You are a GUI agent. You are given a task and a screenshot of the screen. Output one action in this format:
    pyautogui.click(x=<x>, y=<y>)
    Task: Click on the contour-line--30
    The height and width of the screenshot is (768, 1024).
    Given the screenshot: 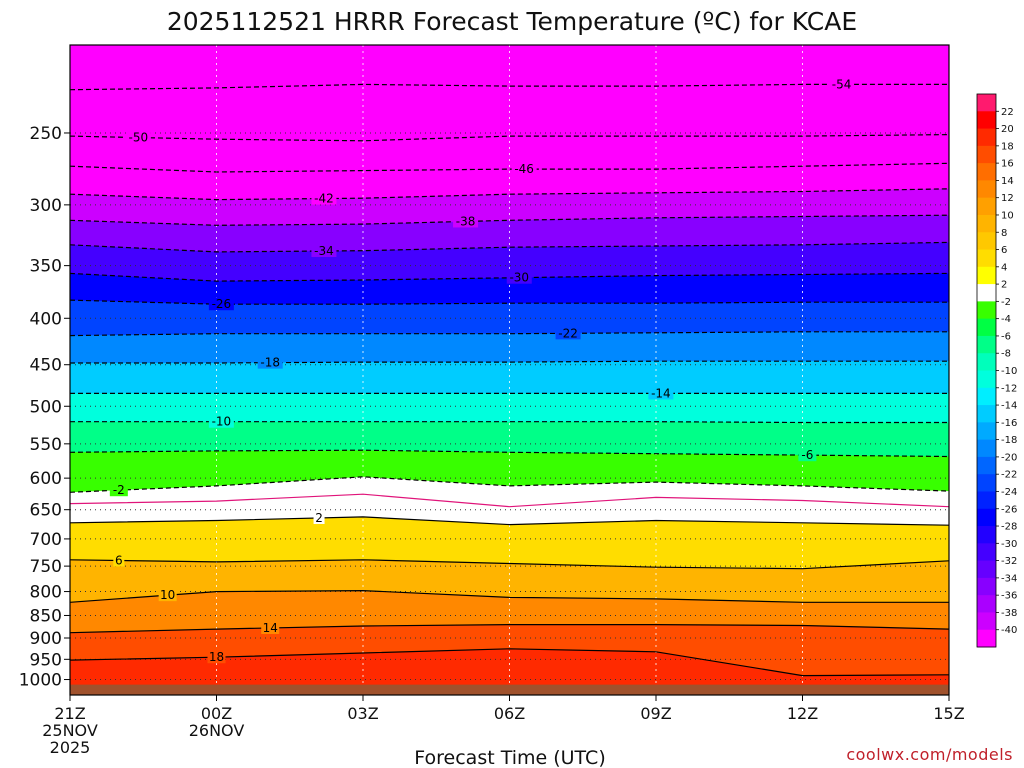 What is the action you would take?
    pyautogui.click(x=509, y=277)
    